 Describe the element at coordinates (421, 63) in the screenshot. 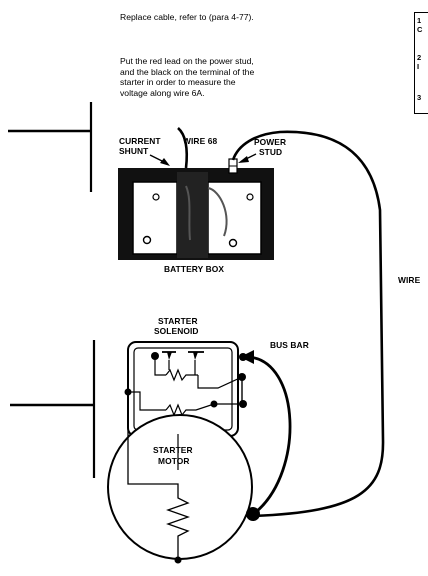

I see `flowchart-box-fragment: 1 C 2 I 3` at that location.